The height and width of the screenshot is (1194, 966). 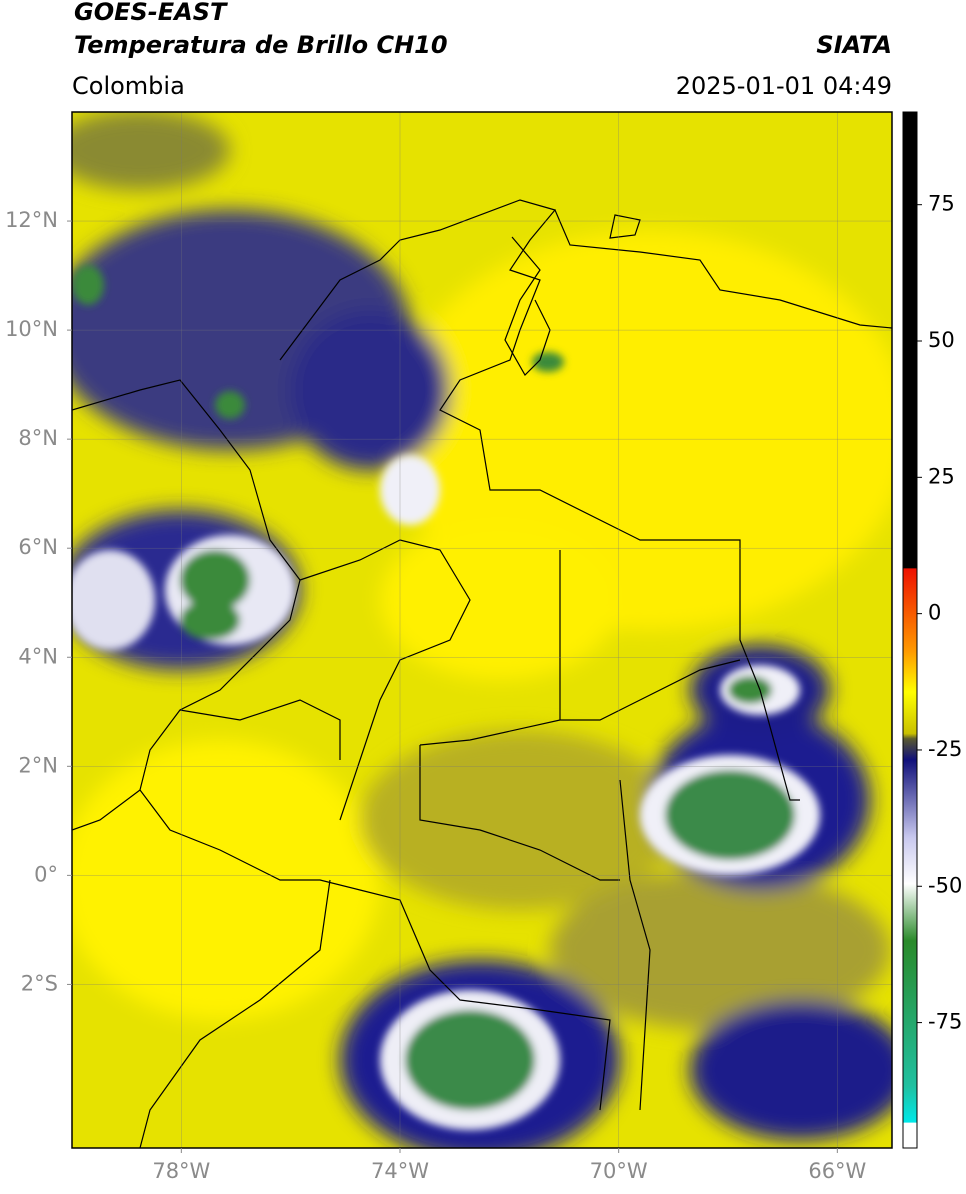 What do you see at coordinates (945, 1022) in the screenshot?
I see `colorbar-tick-label: -75` at bounding box center [945, 1022].